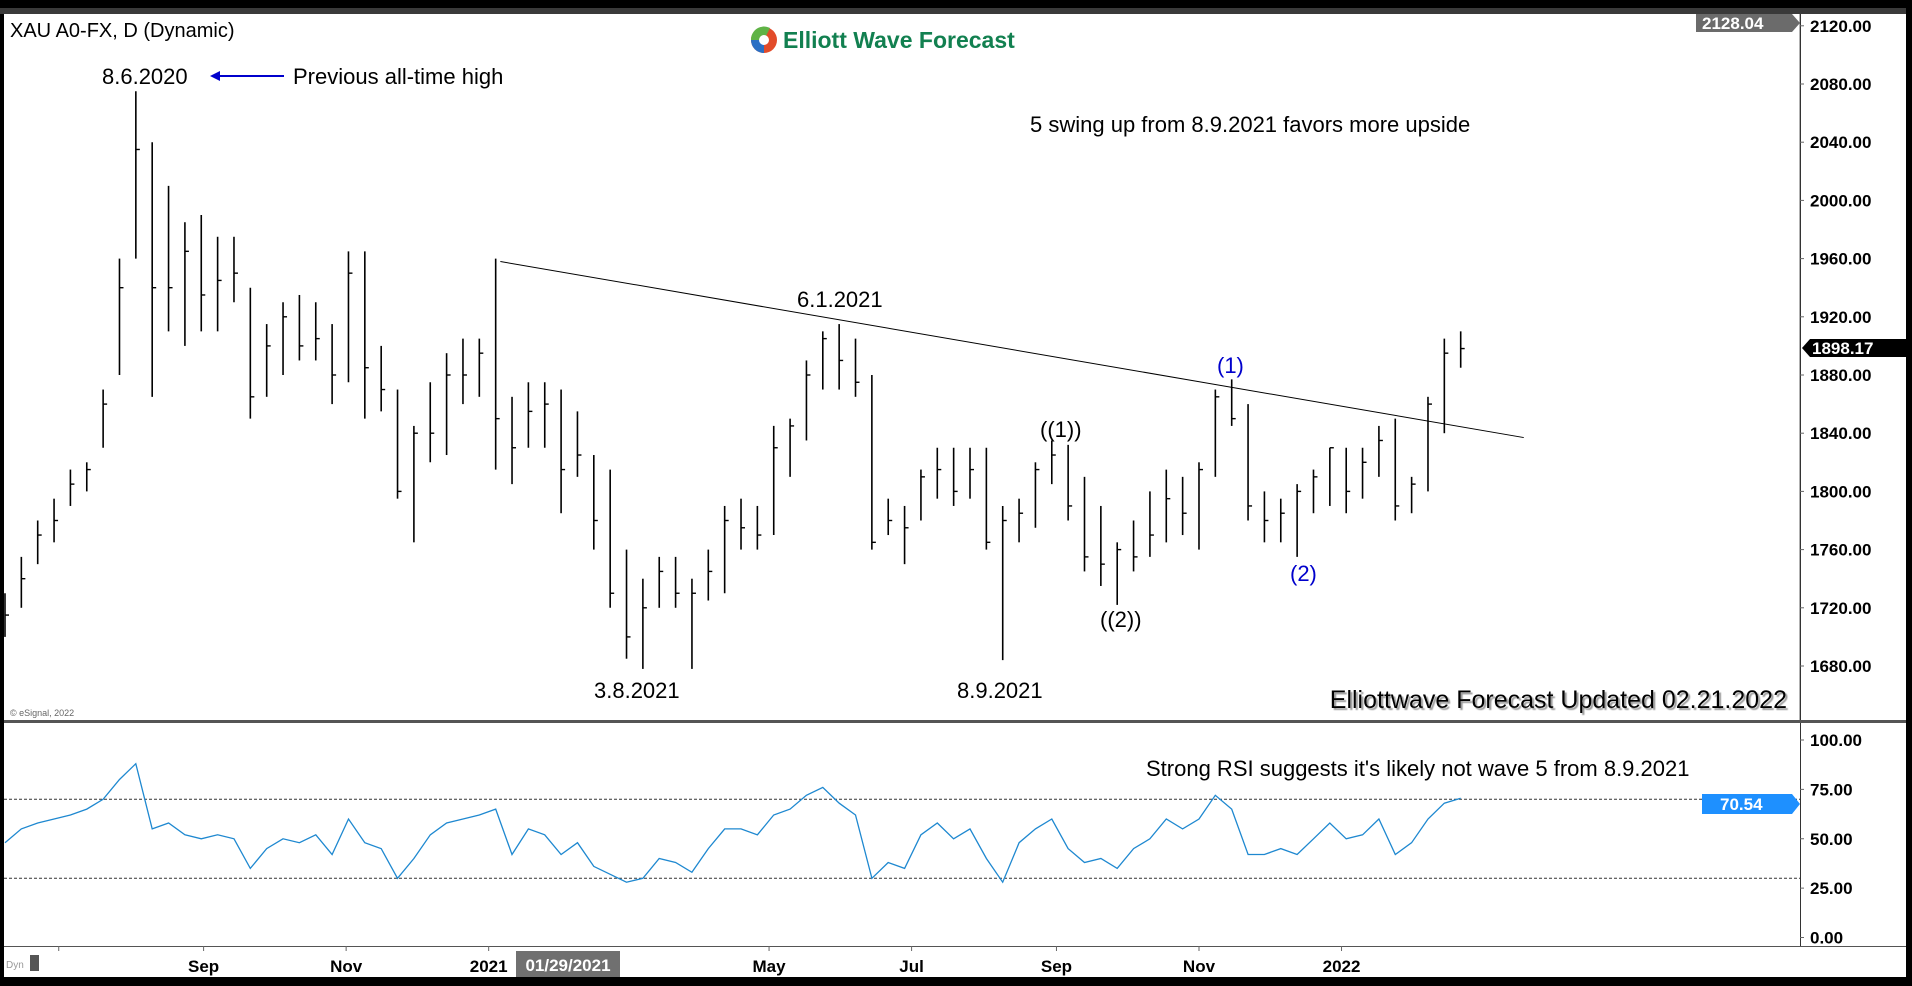 The width and height of the screenshot is (1912, 986). I want to click on price-tick-label: 1920.00, so click(1840, 317).